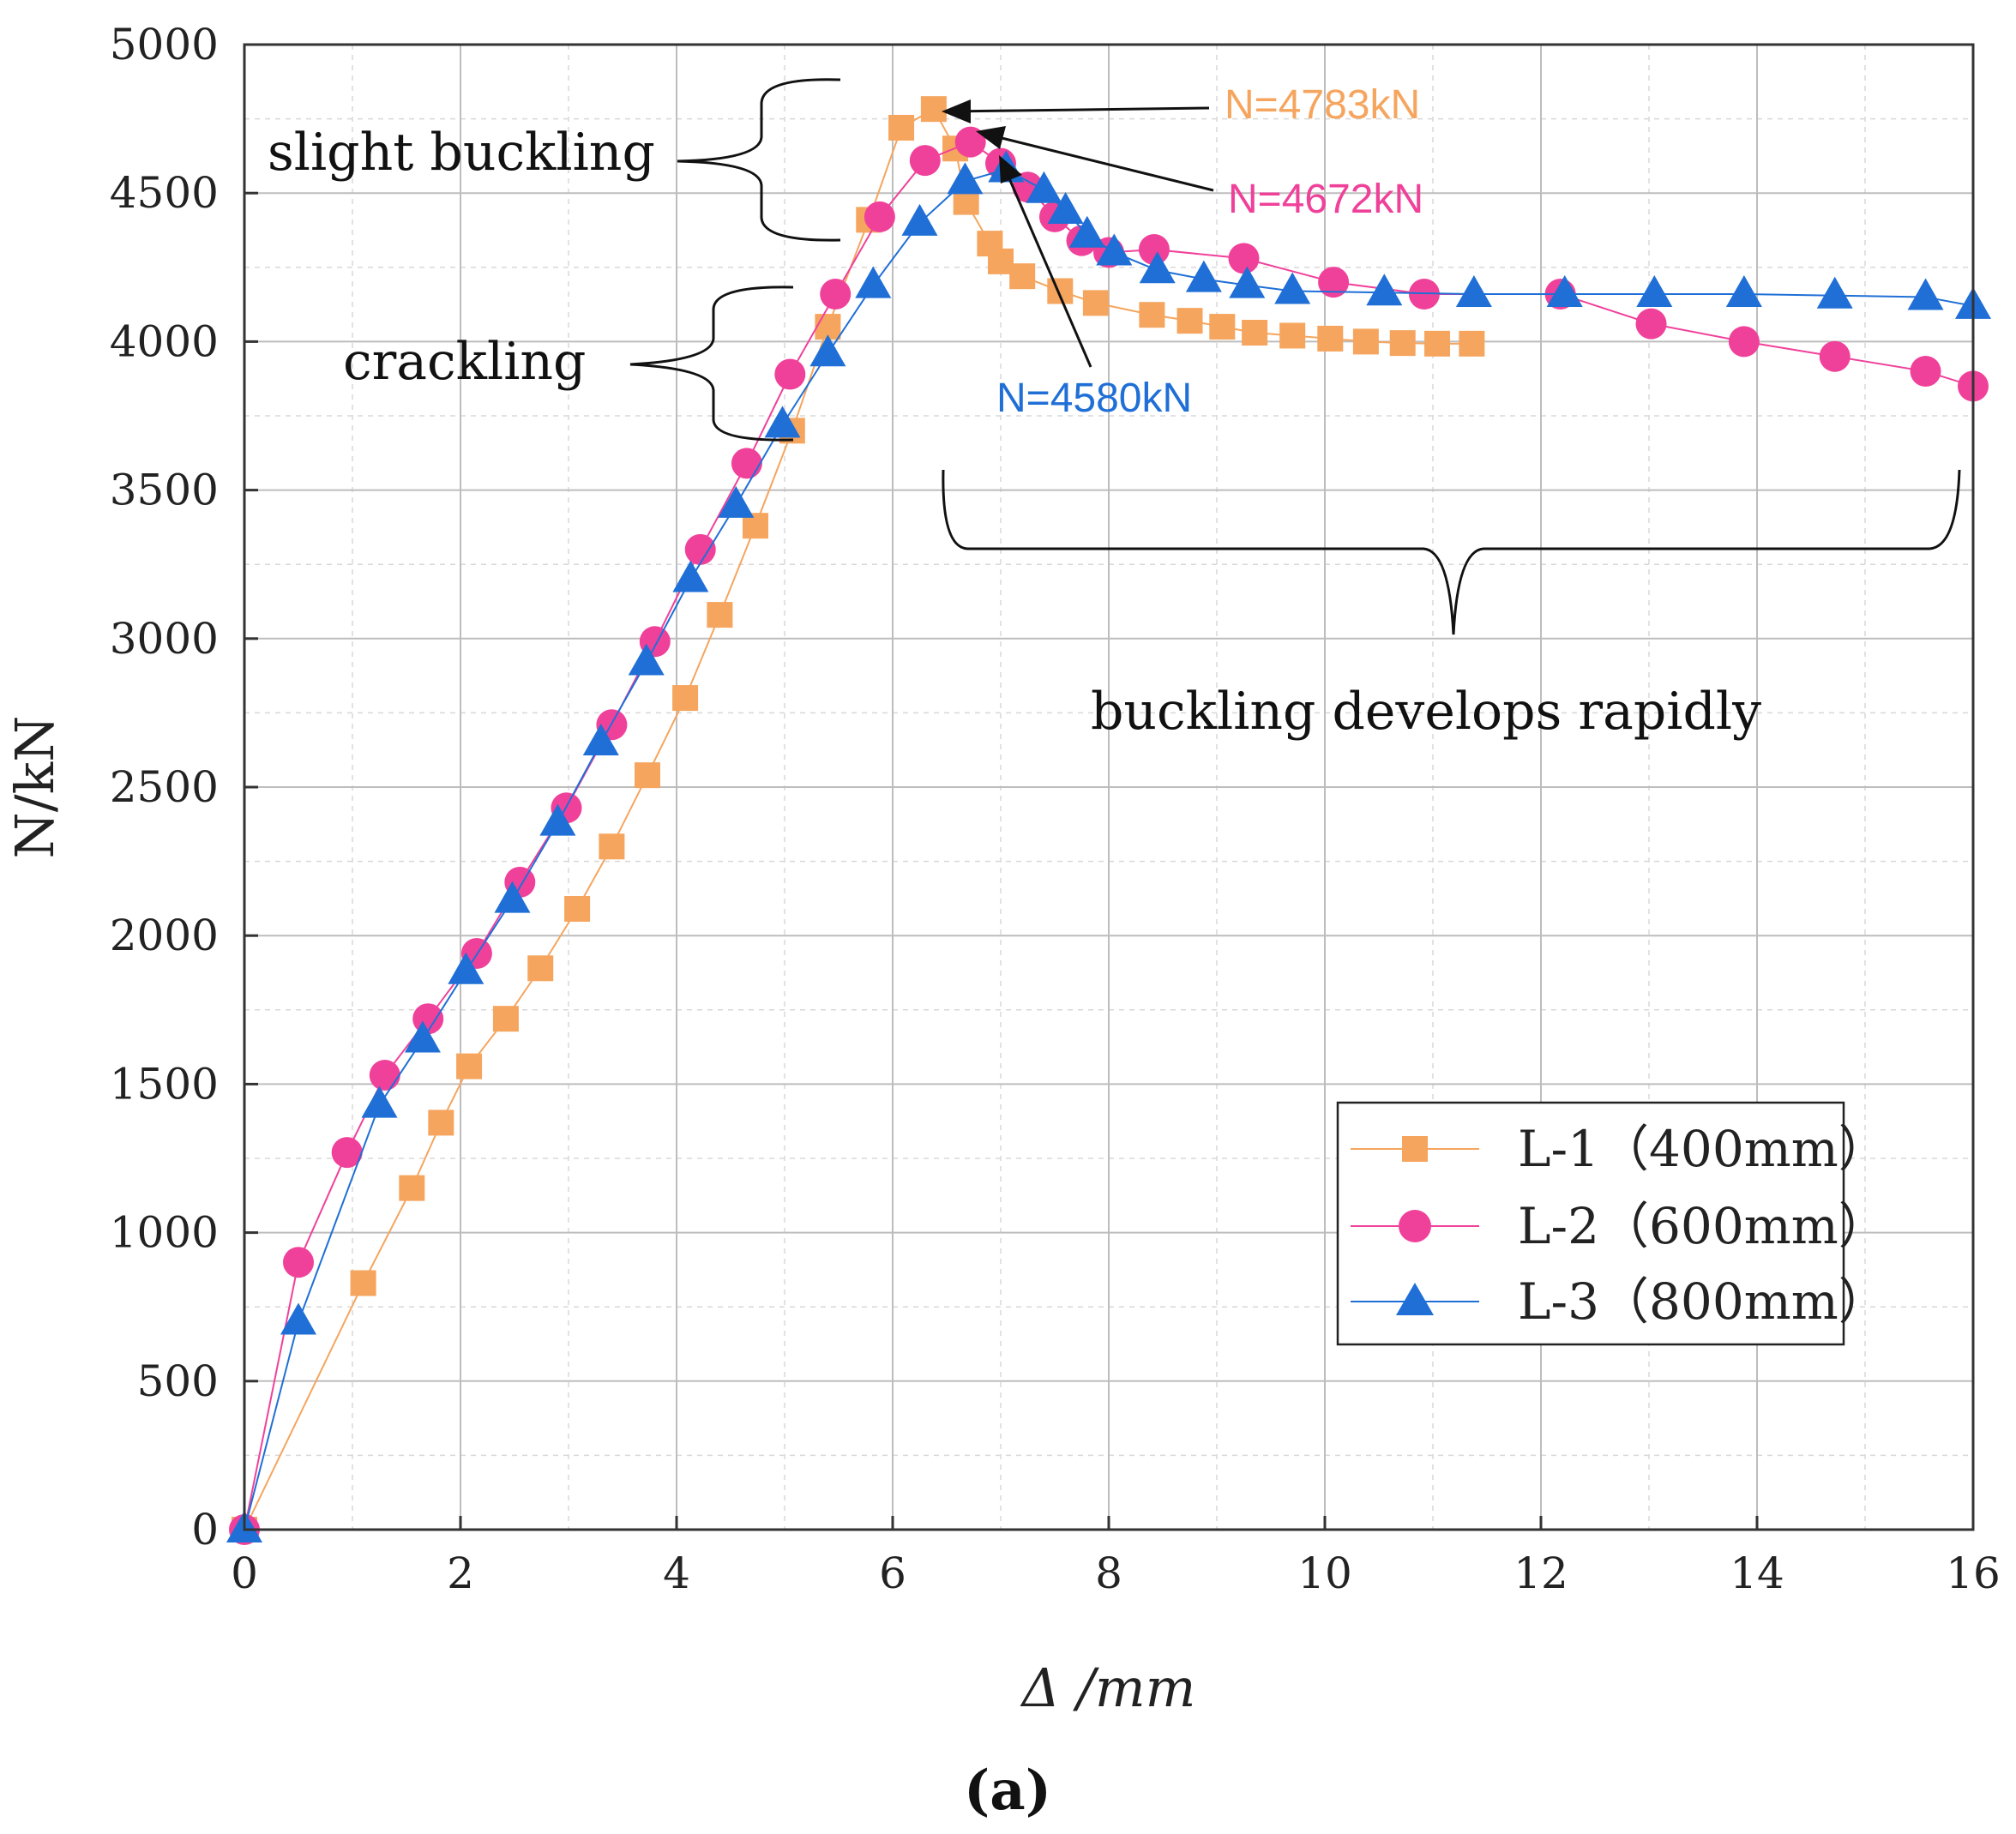 The height and width of the screenshot is (1834, 2016). What do you see at coordinates (1973, 1573) in the screenshot?
I see `x-tick-label: 16` at bounding box center [1973, 1573].